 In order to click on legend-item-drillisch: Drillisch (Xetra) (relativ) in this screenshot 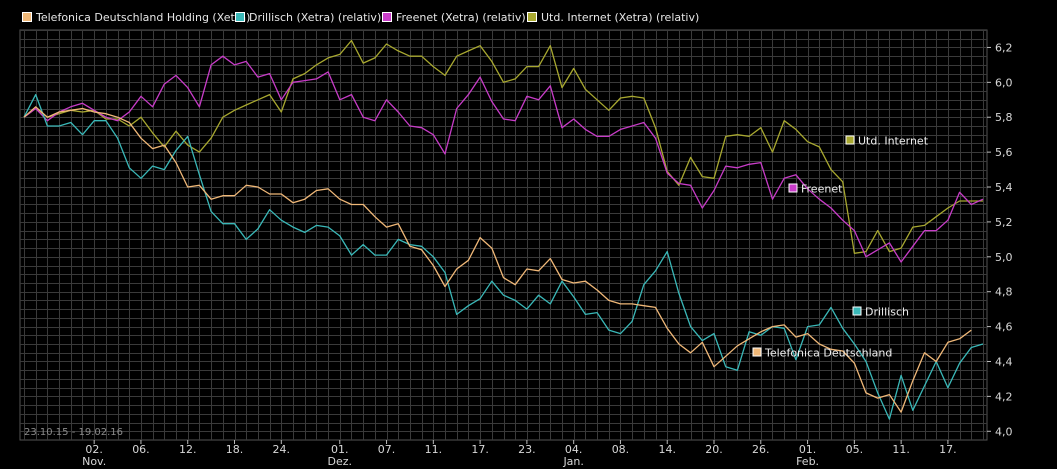, I will do `click(308, 17)`.